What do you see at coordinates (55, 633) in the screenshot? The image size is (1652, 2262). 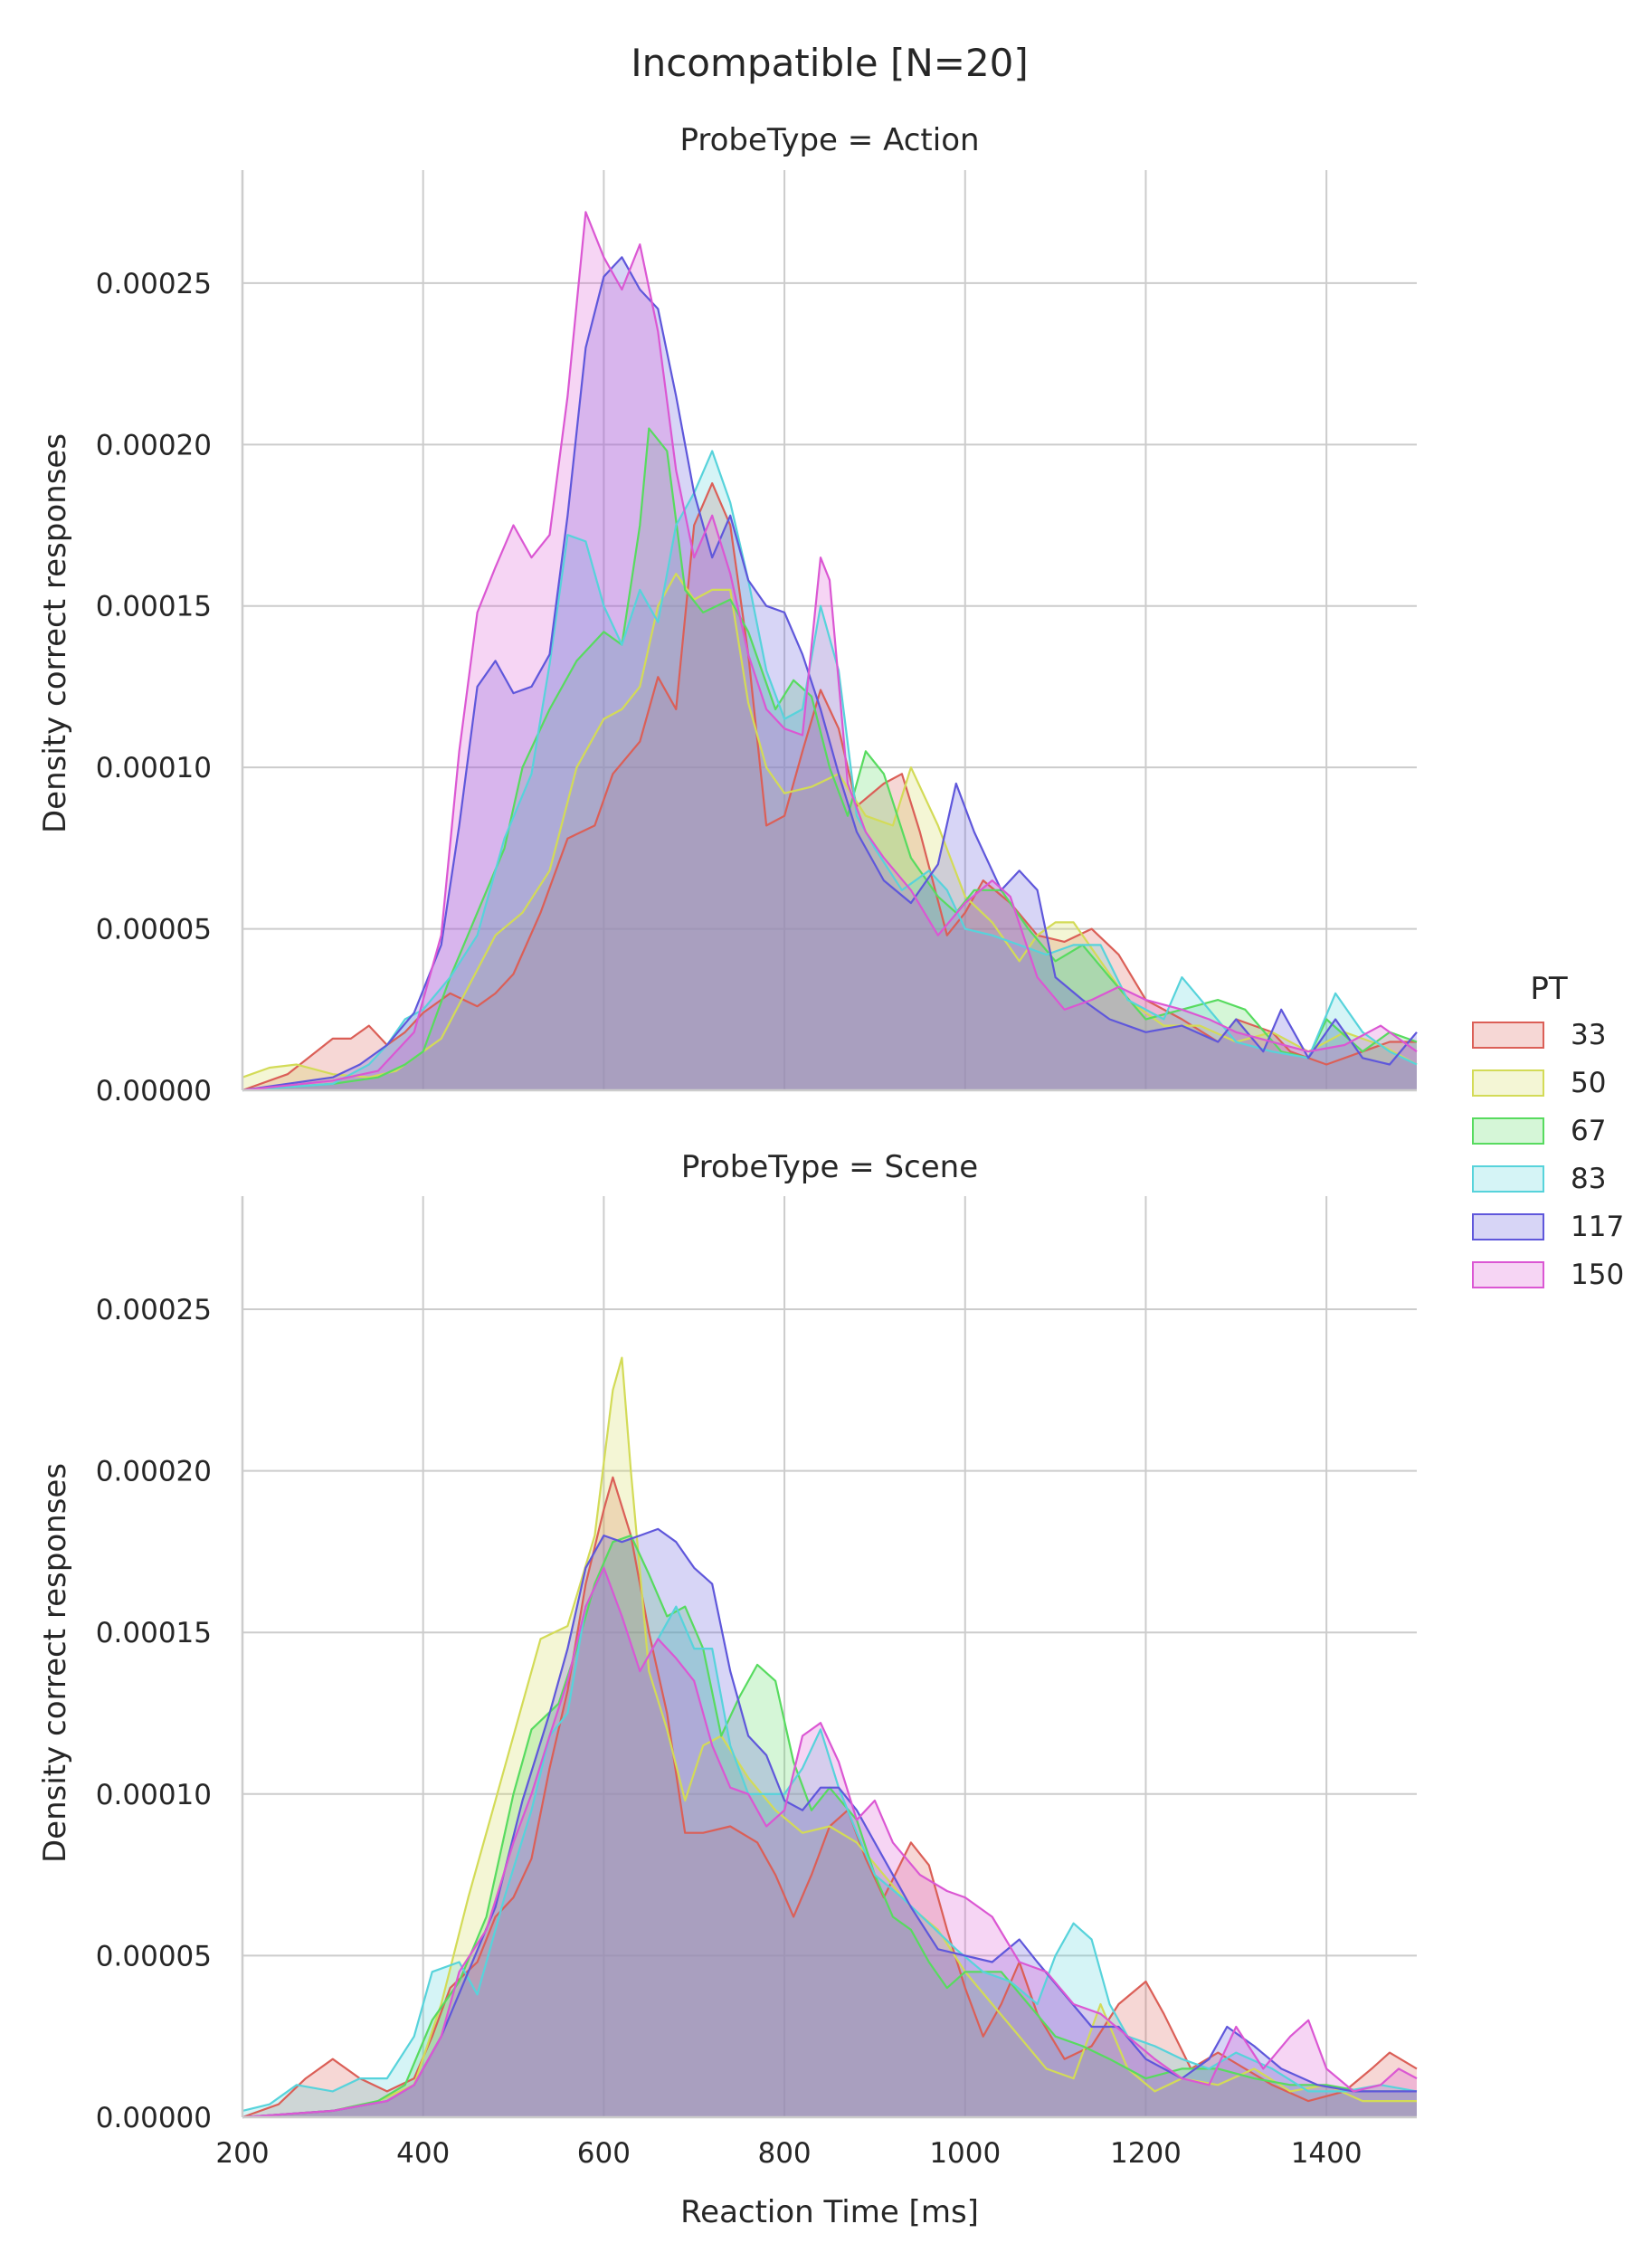 I see `y-axis-label-action: Density correct responses` at bounding box center [55, 633].